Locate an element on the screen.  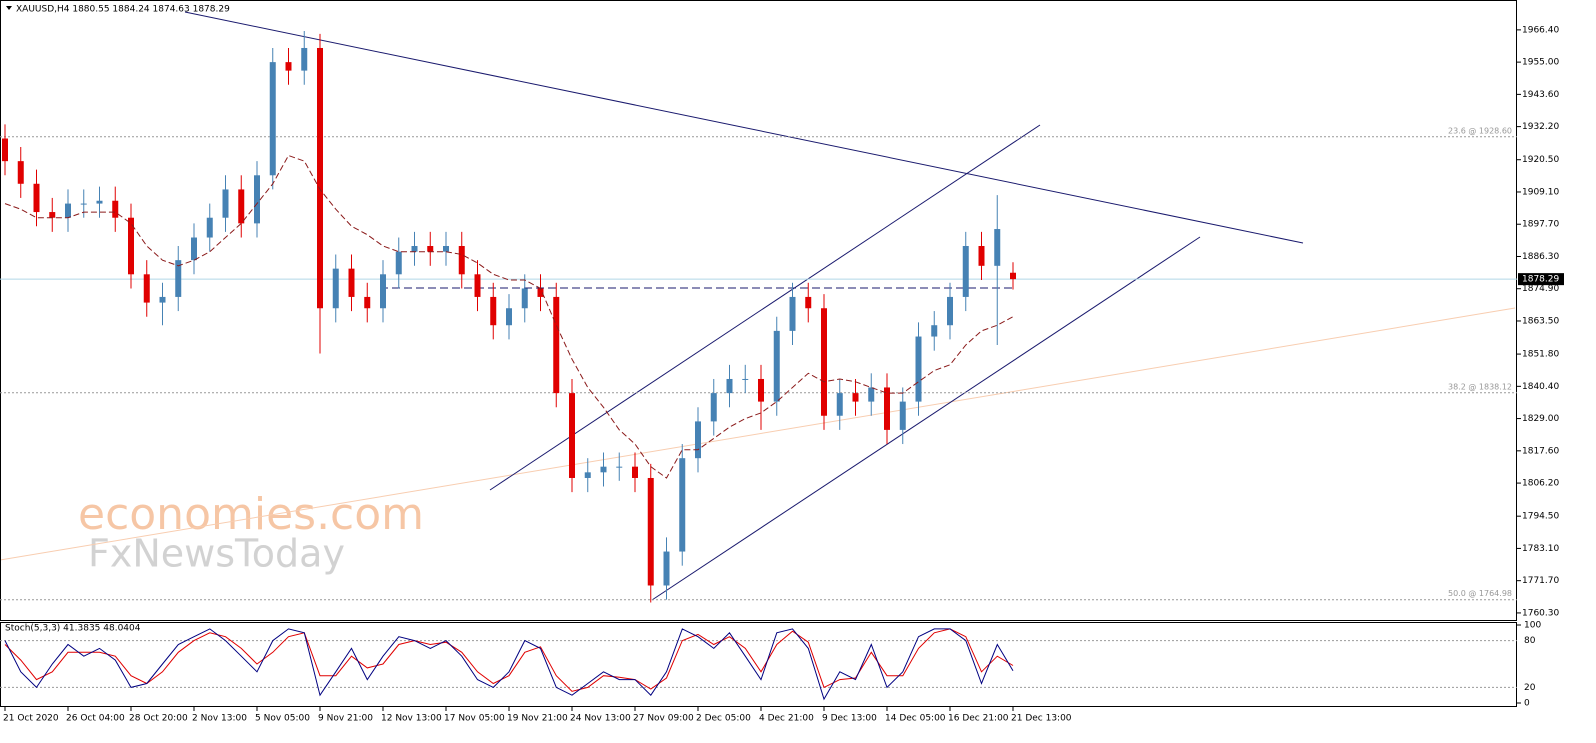
stoch-title: Stoch(5,3,3) 41.3835 48.0404 is located at coordinates (73, 629).